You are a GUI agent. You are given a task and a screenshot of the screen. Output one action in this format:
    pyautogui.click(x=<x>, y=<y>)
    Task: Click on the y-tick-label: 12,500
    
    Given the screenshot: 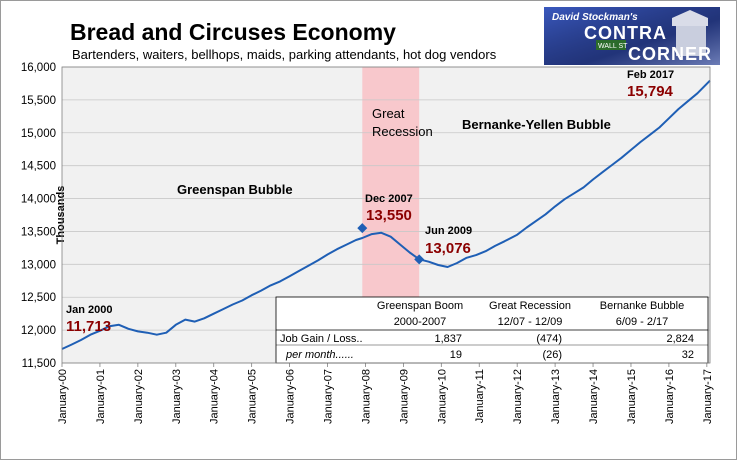 What is the action you would take?
    pyautogui.click(x=38, y=298)
    